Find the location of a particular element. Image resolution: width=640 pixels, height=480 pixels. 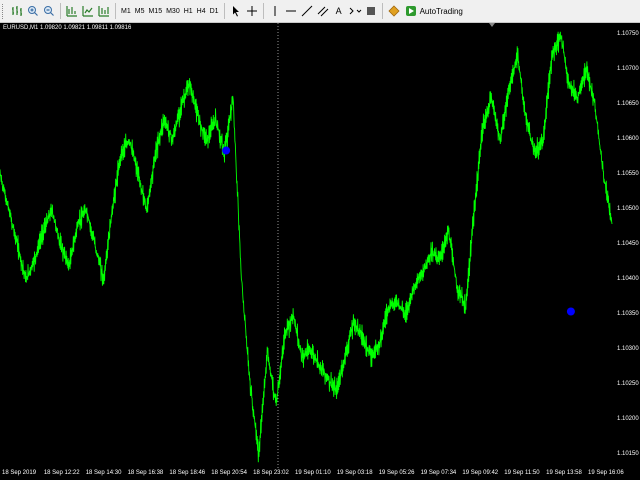

timeframe-m5: M5 is located at coordinates (139, 11).